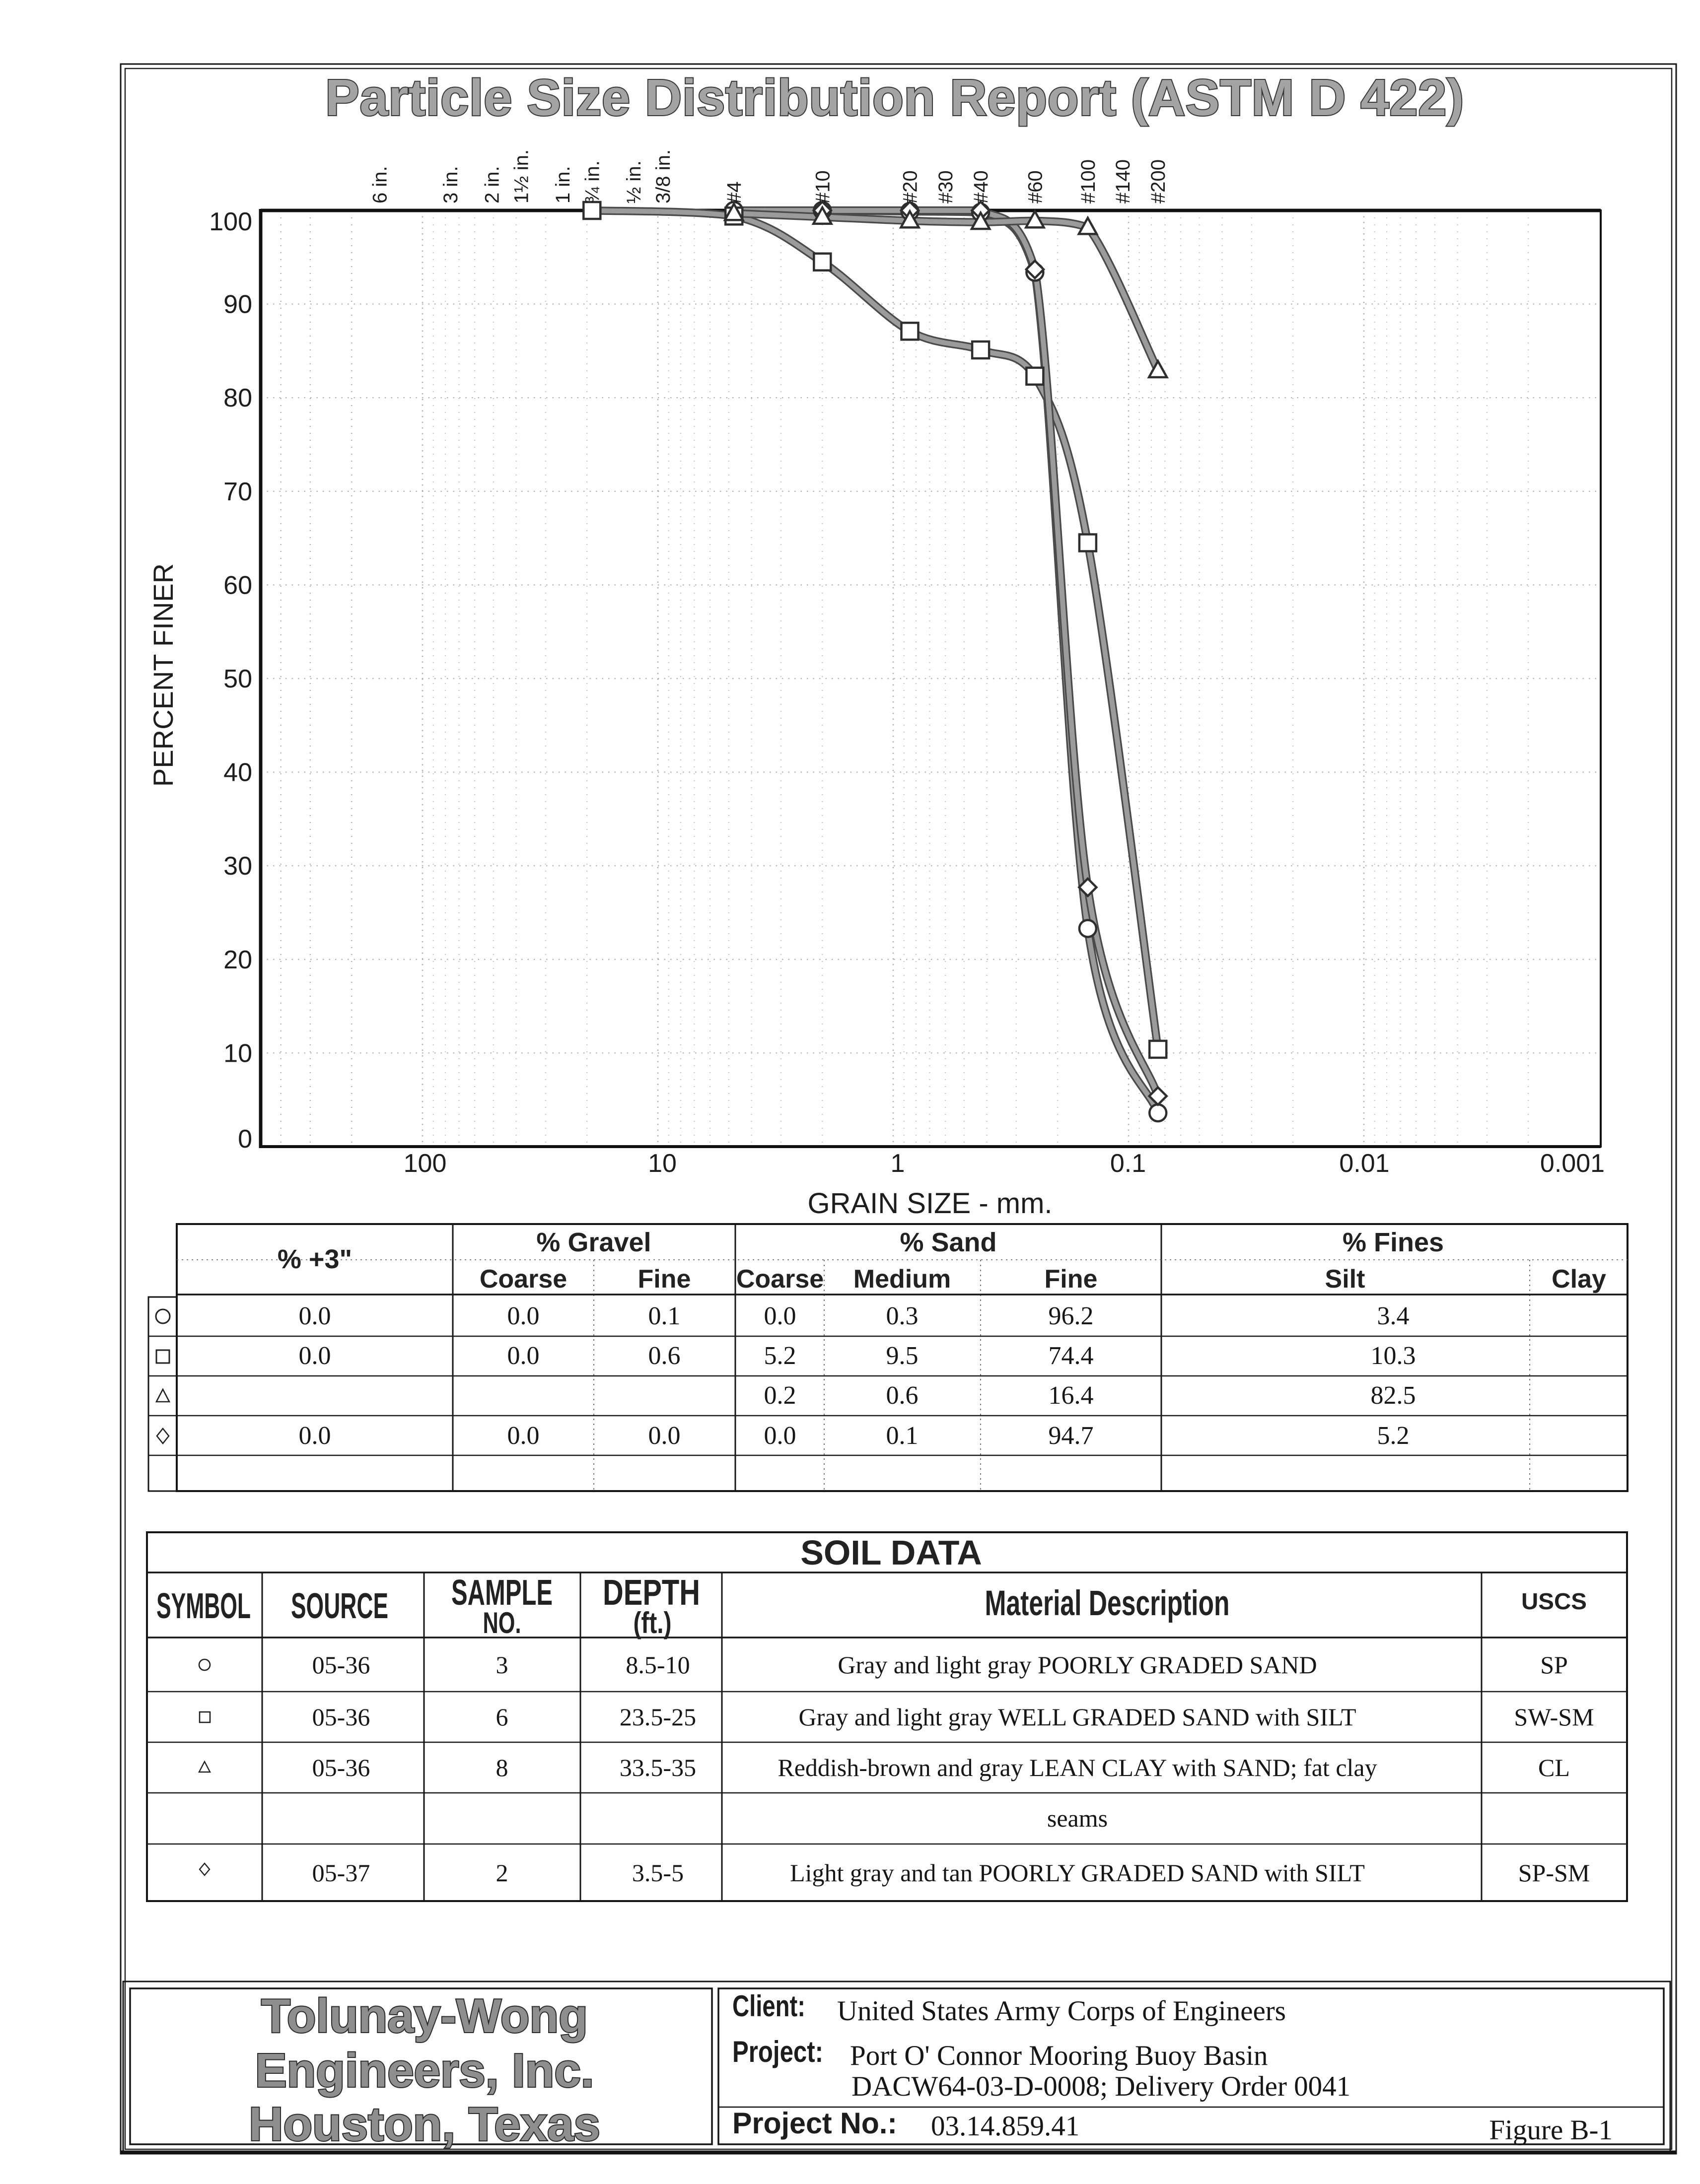  What do you see at coordinates (380, 185) in the screenshot?
I see `svg-text: 6 in.` at bounding box center [380, 185].